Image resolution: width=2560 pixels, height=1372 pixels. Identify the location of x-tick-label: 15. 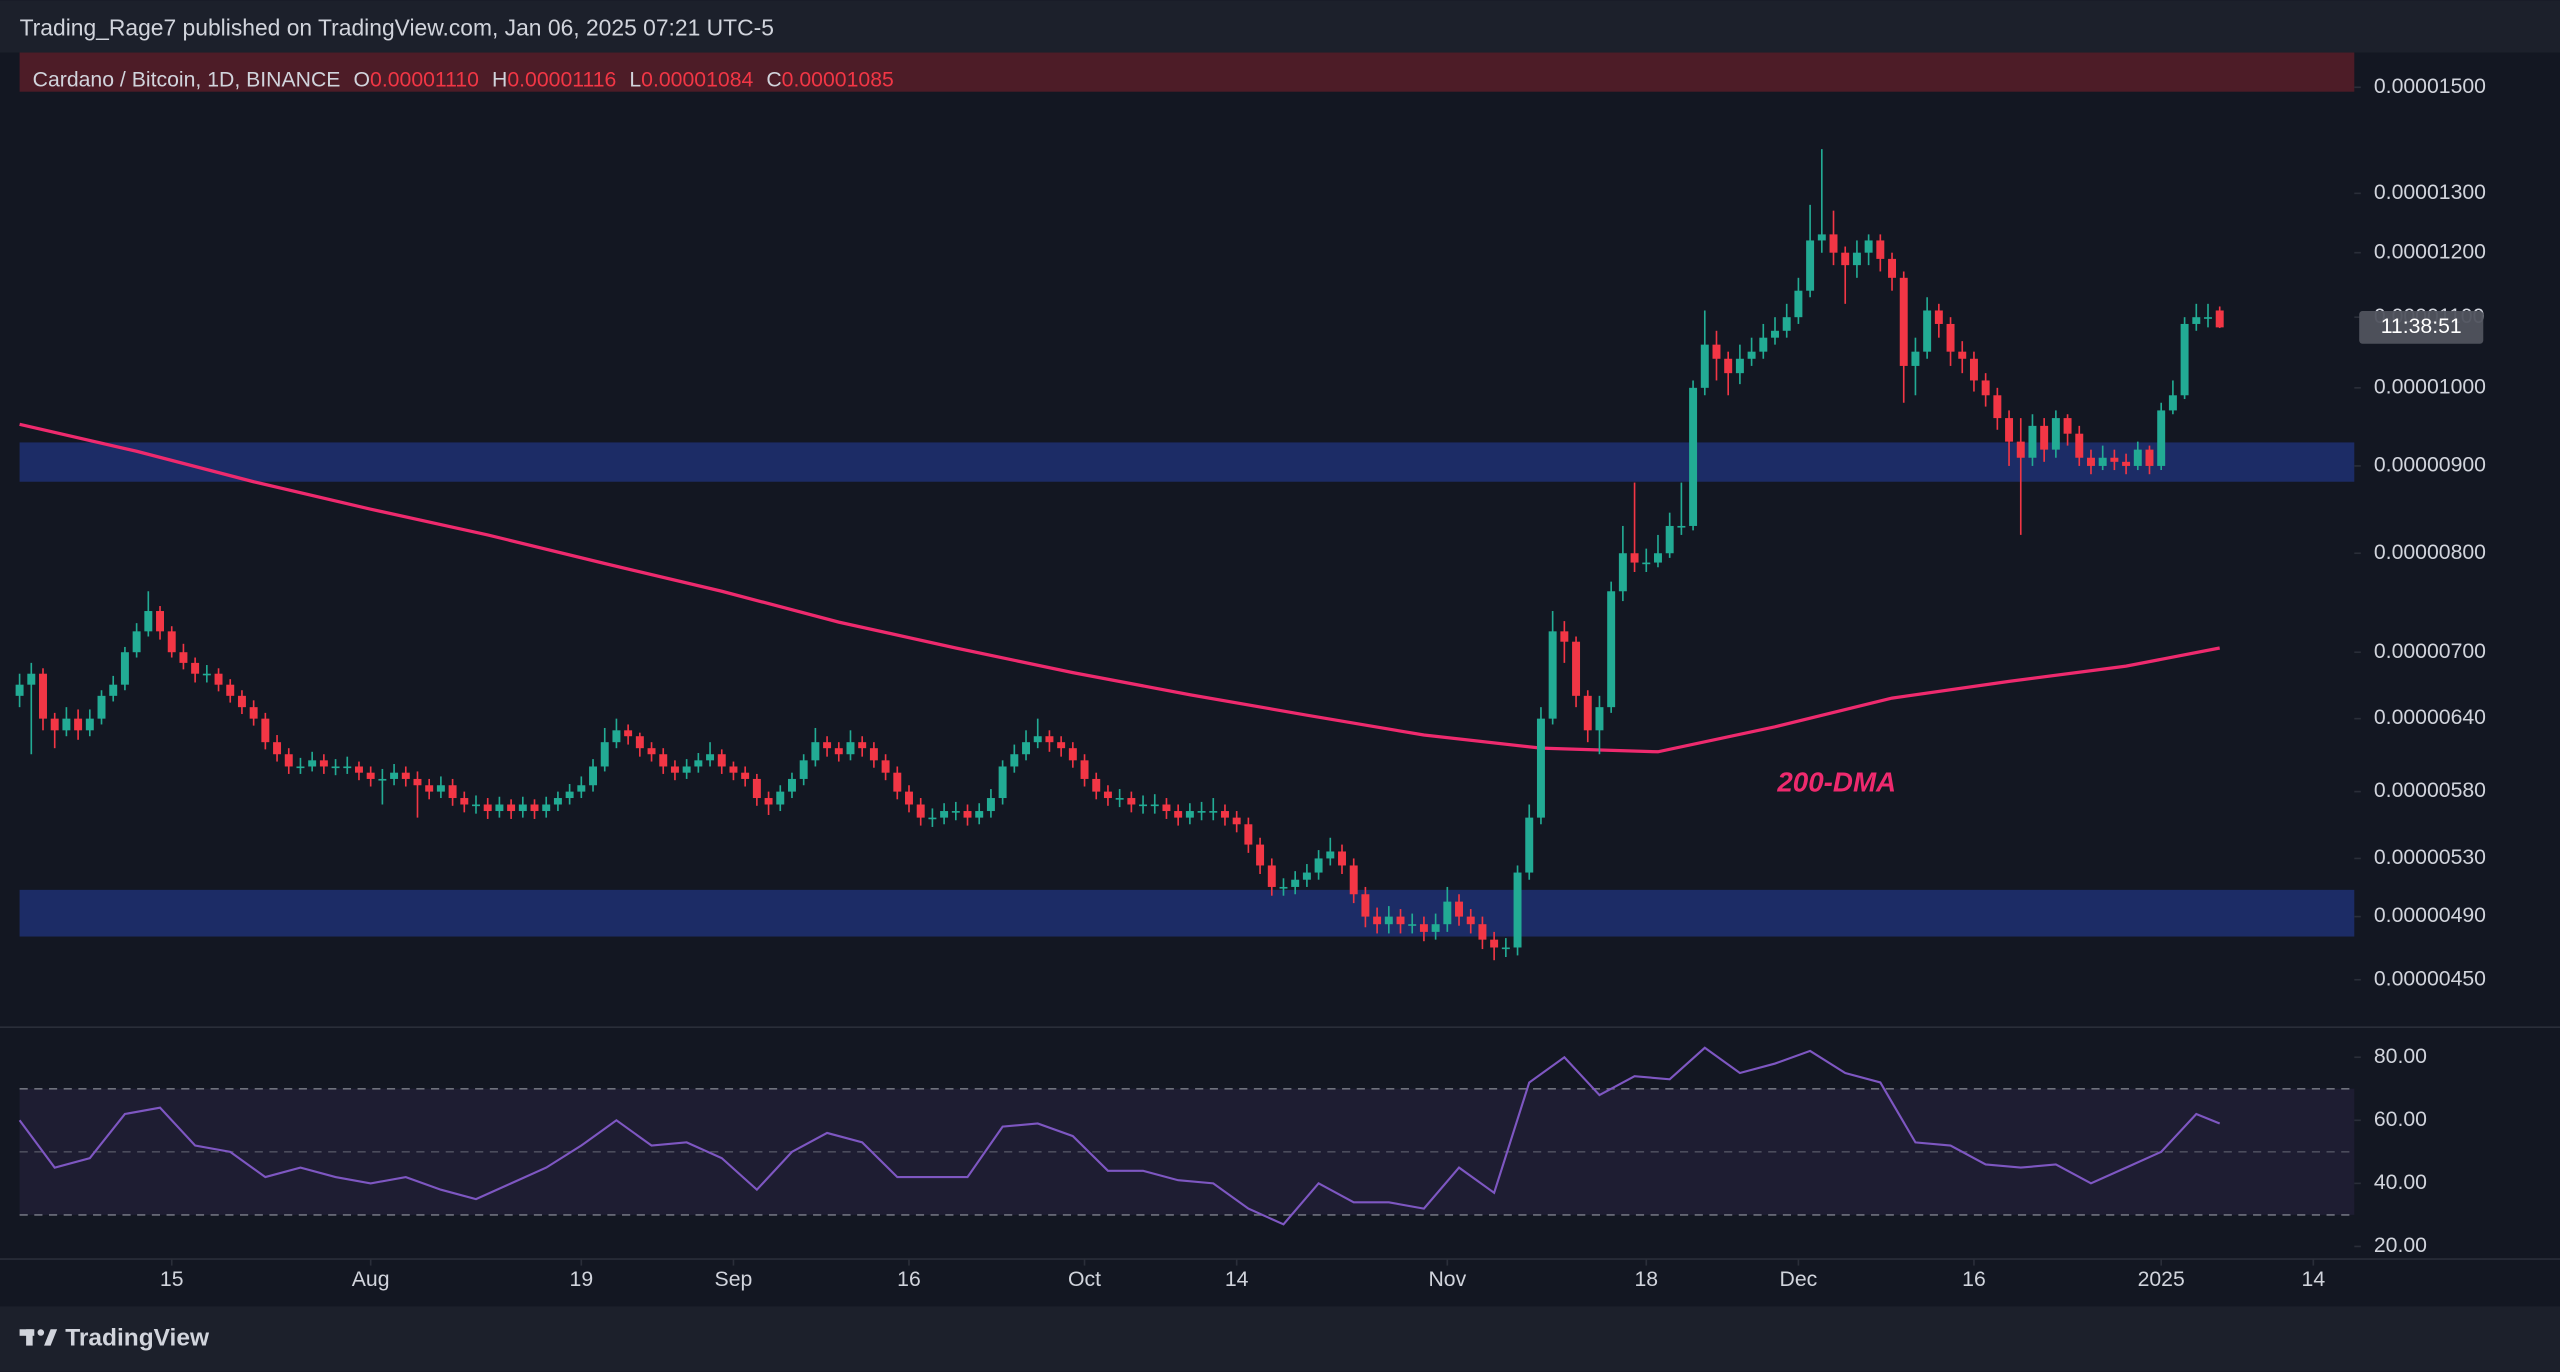
(172, 1279).